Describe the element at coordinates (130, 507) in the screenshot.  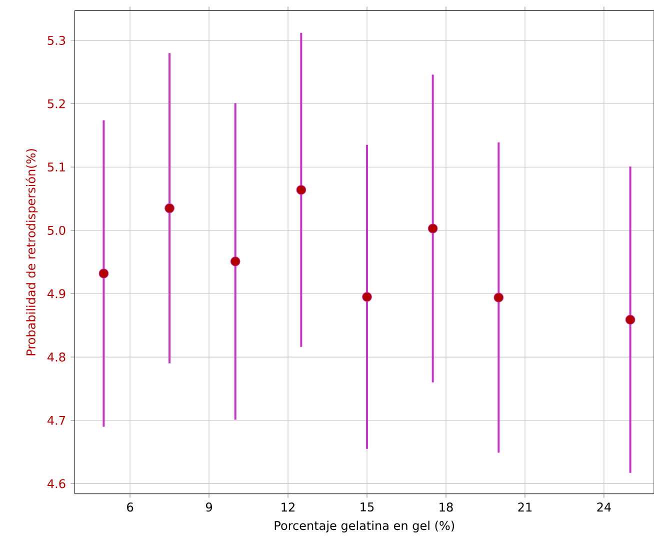
I see `x-tick-label: 6` at that location.